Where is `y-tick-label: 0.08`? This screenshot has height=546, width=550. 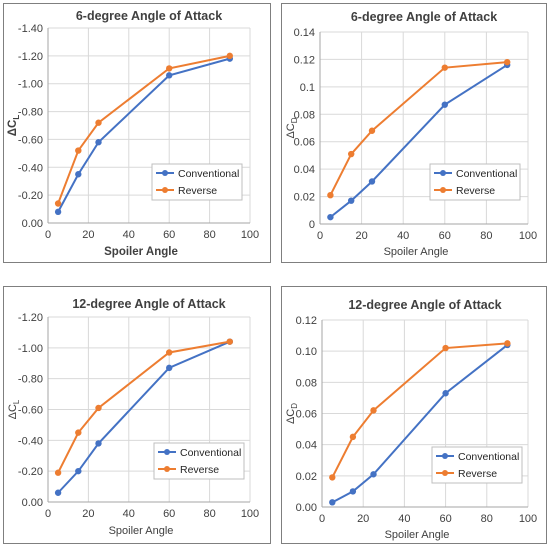
y-tick-label: 0.08 is located at coordinates (306, 383).